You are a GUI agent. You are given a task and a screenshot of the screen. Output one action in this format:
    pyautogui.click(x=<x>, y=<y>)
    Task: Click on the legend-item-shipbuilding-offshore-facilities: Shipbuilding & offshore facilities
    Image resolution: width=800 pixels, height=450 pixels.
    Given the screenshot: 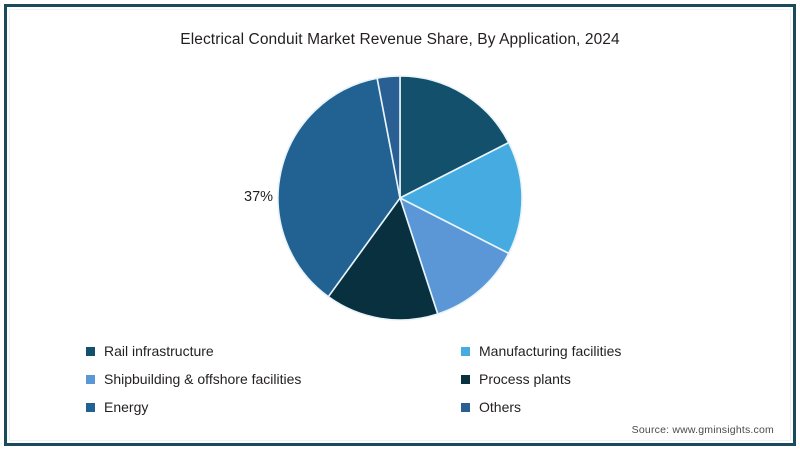 What is the action you would take?
    pyautogui.click(x=251, y=379)
    